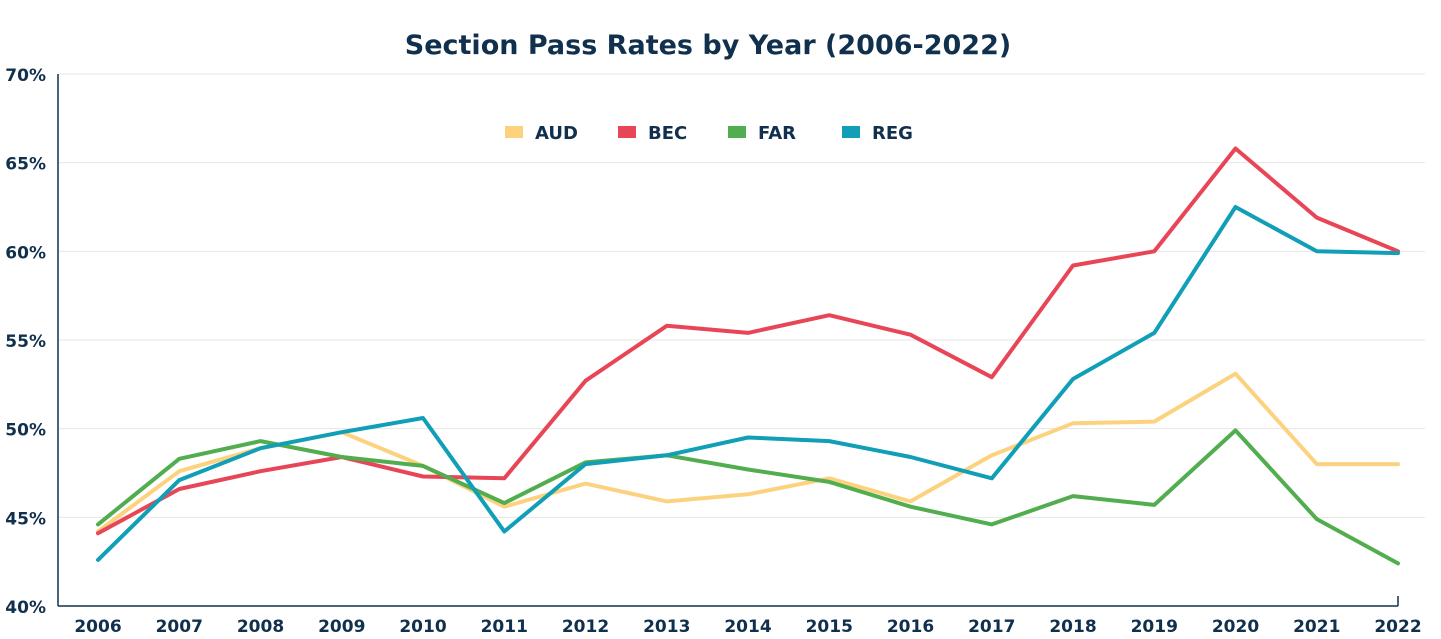 The width and height of the screenshot is (1441, 639). Describe the element at coordinates (892, 133) in the screenshot. I see `legend-label: REG` at that location.